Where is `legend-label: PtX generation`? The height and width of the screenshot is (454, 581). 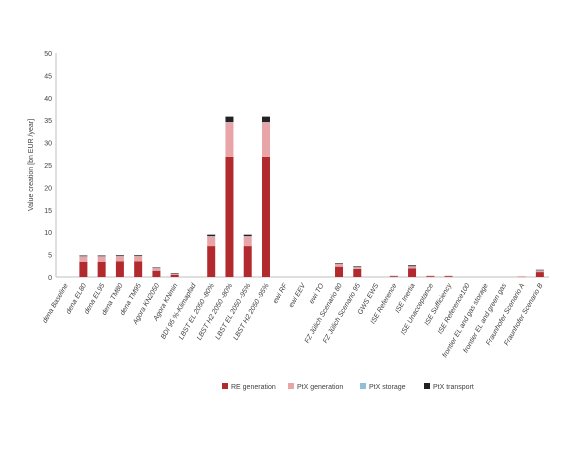 legend-label: PtX generation is located at coordinates (320, 387).